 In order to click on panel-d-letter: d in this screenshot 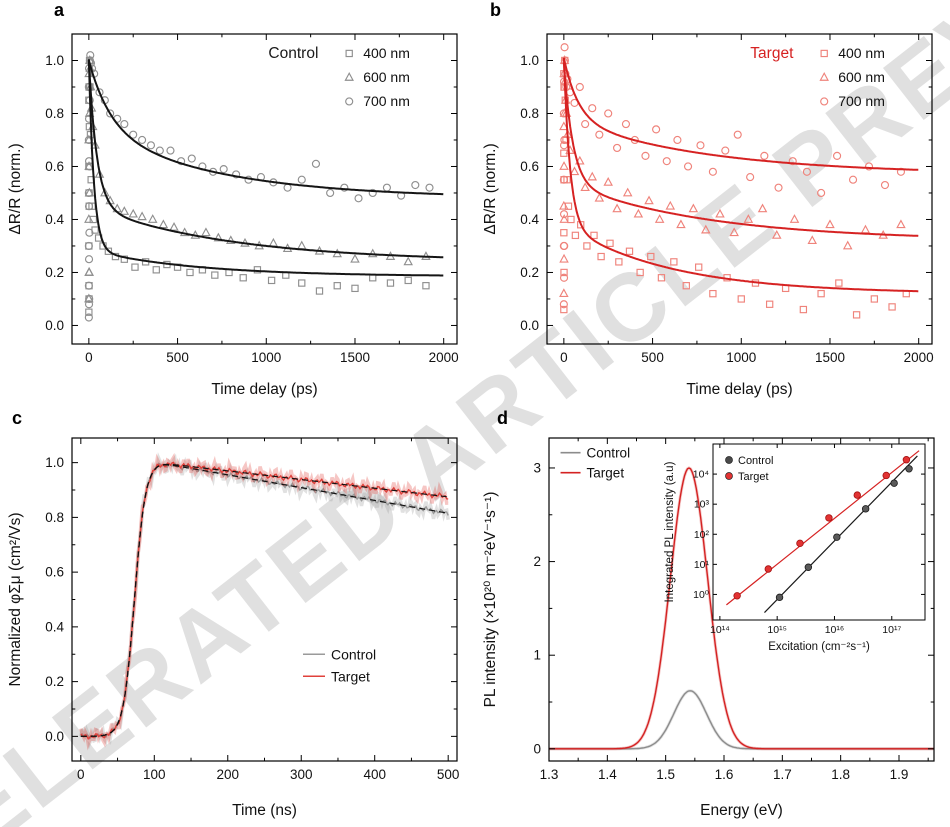, I will do `click(502, 418)`.